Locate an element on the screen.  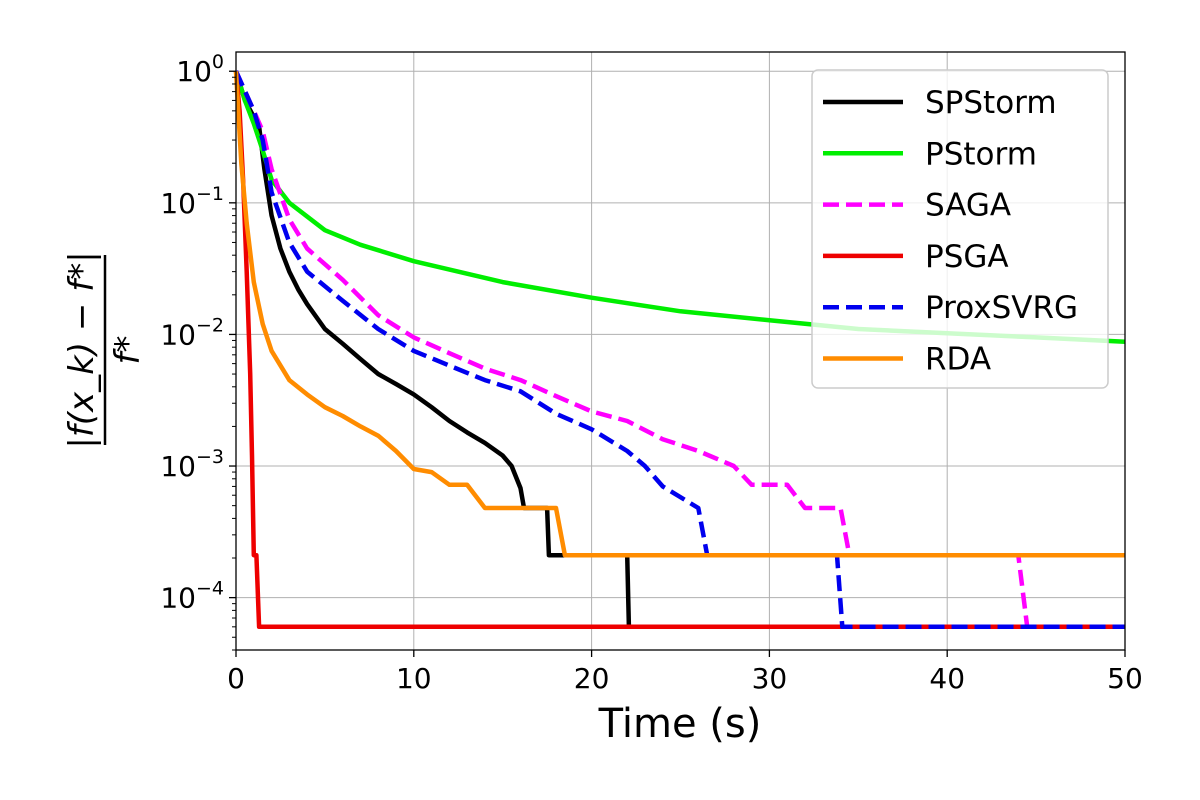
x-tick-label: 10 is located at coordinates (414, 678).